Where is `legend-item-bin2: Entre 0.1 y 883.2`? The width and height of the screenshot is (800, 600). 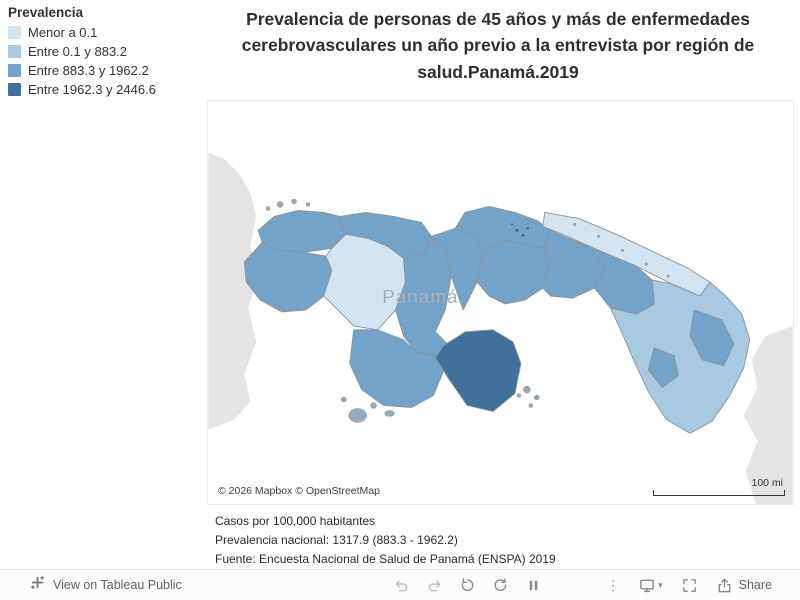
legend-item-bin2: Entre 0.1 y 883.2 is located at coordinates (105, 51).